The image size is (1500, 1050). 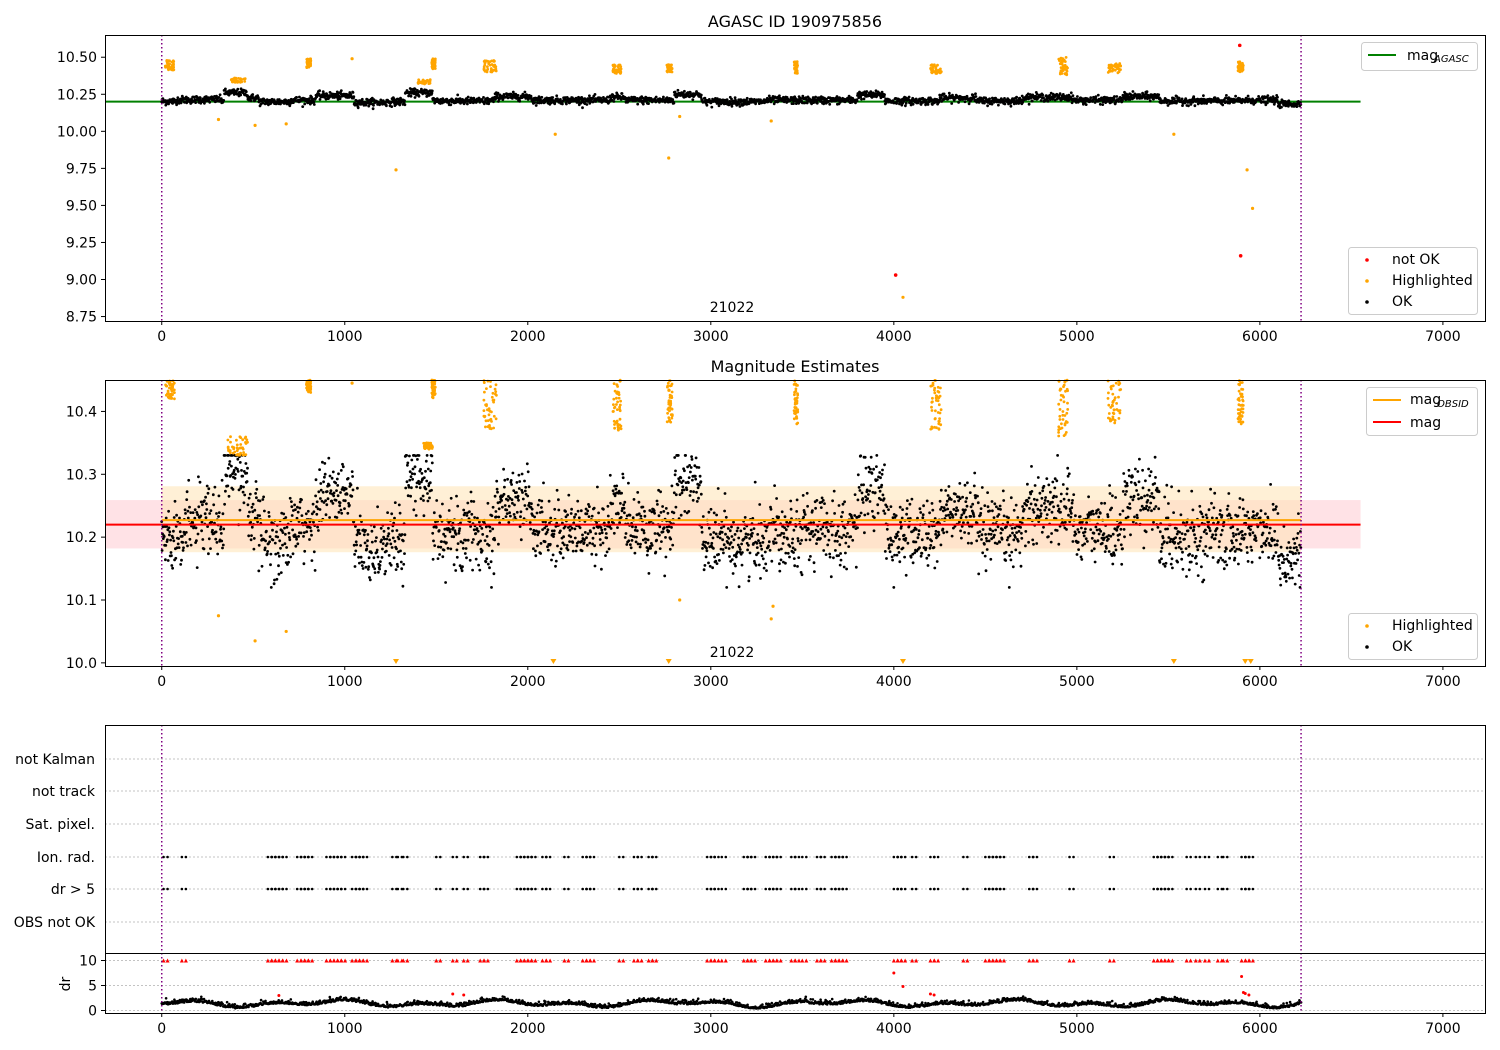 What do you see at coordinates (1068, 160) in the screenshot?
I see `agasc-not-ok-points` at bounding box center [1068, 160].